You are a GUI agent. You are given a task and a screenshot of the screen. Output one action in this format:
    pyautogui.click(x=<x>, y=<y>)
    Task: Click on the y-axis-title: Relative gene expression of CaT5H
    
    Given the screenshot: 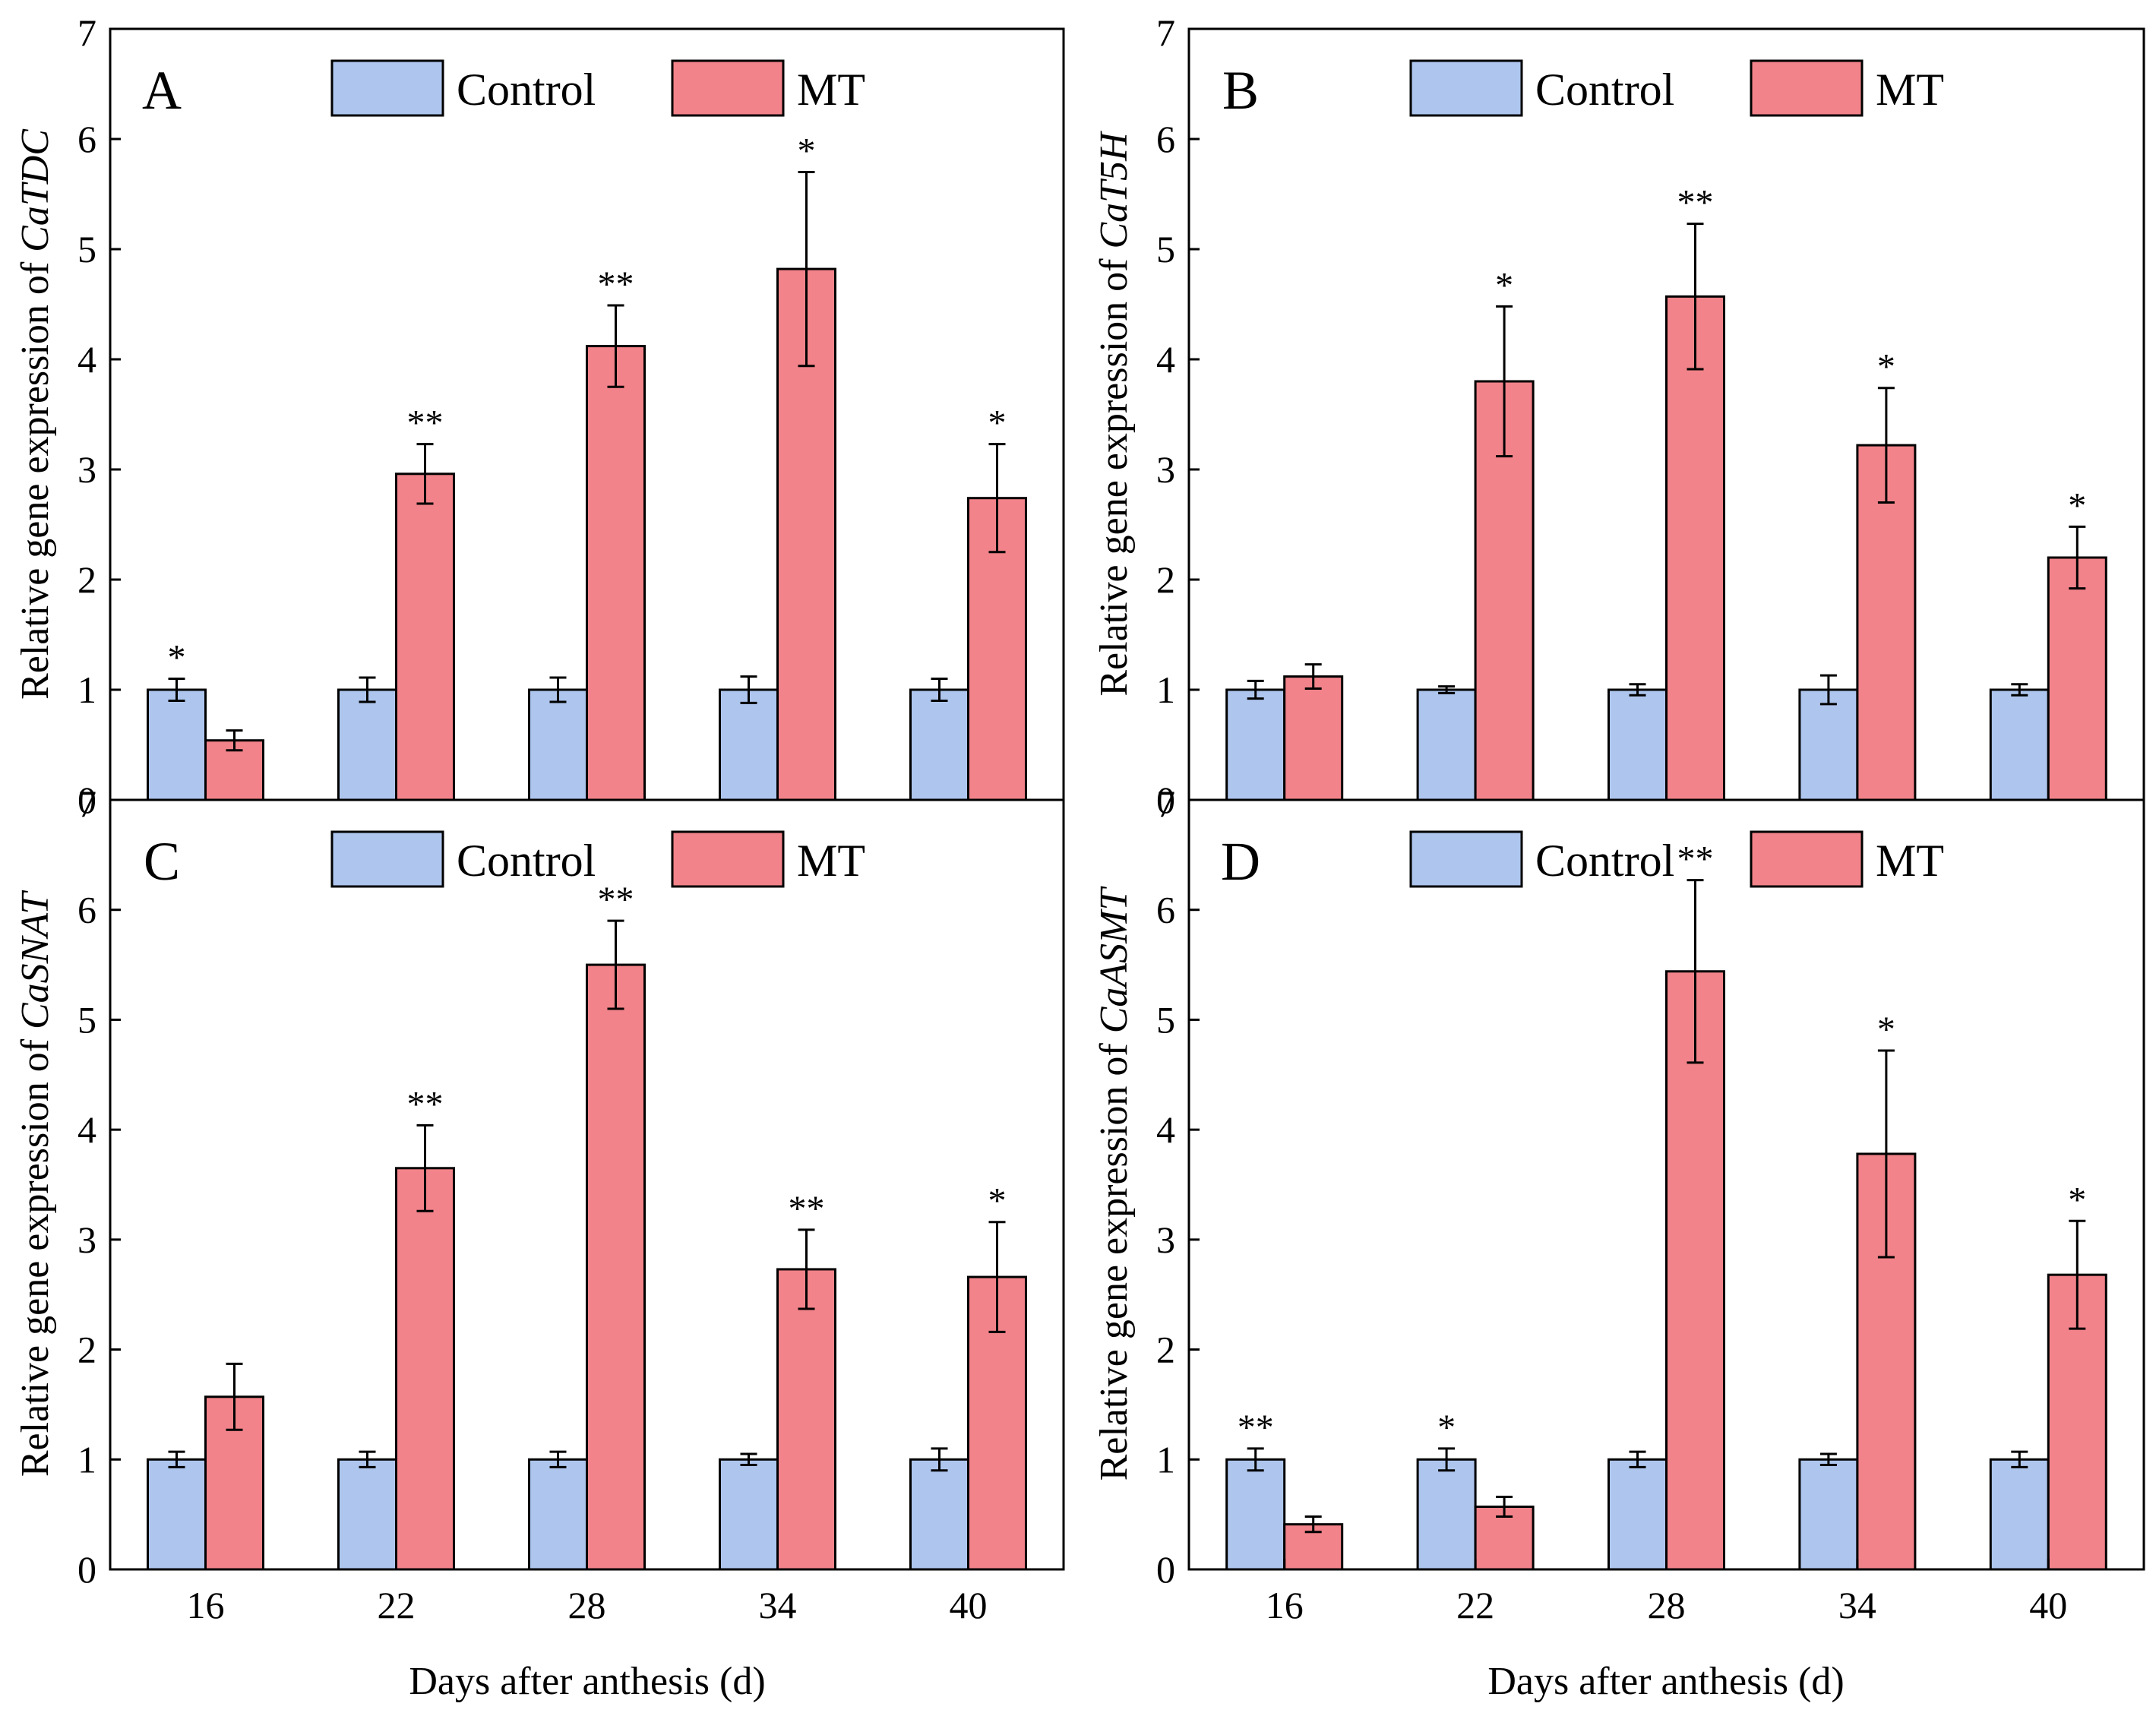 What is the action you would take?
    pyautogui.click(x=1114, y=414)
    